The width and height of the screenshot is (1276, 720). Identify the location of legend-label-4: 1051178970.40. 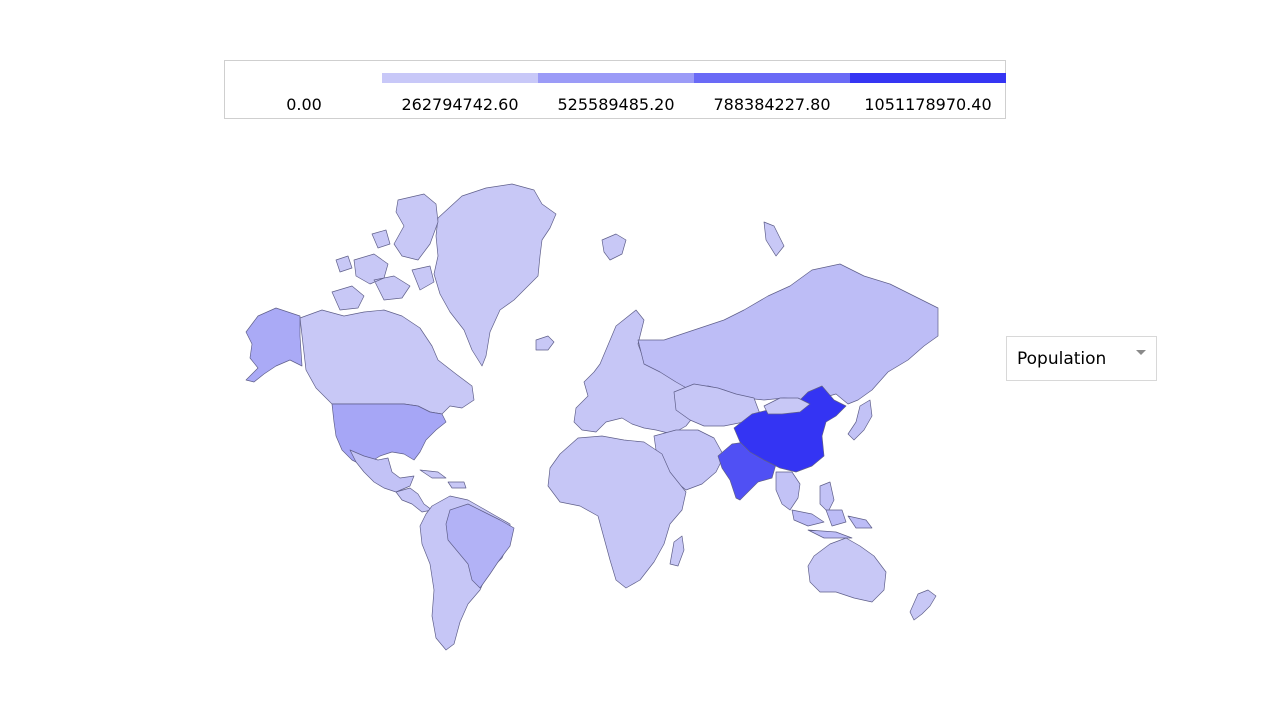
(928, 104).